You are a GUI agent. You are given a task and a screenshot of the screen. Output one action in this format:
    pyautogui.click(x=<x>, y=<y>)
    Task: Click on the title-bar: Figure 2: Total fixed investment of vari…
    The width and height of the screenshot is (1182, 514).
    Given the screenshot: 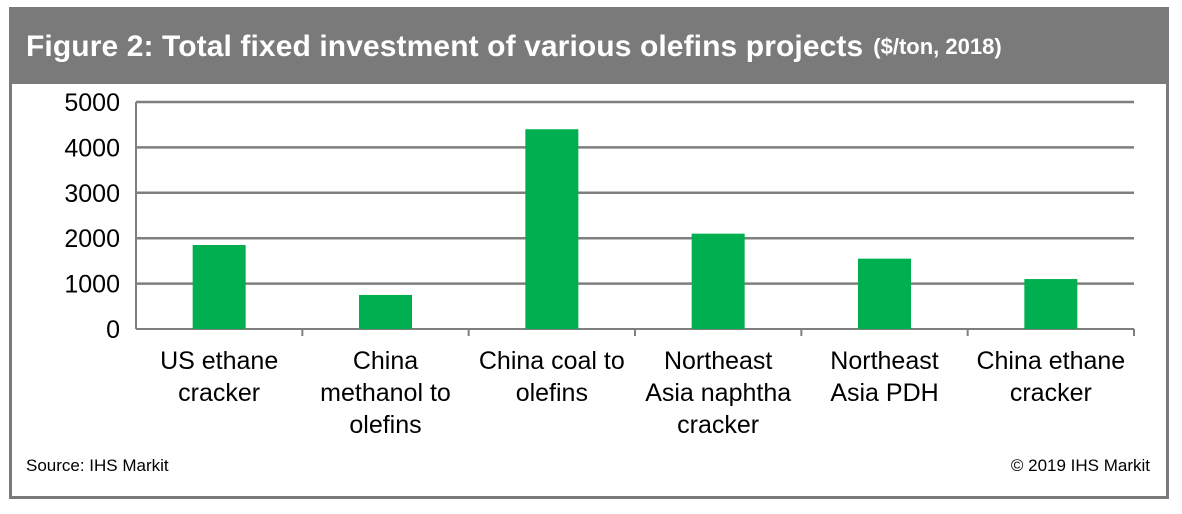 What is the action you would take?
    pyautogui.click(x=589, y=47)
    